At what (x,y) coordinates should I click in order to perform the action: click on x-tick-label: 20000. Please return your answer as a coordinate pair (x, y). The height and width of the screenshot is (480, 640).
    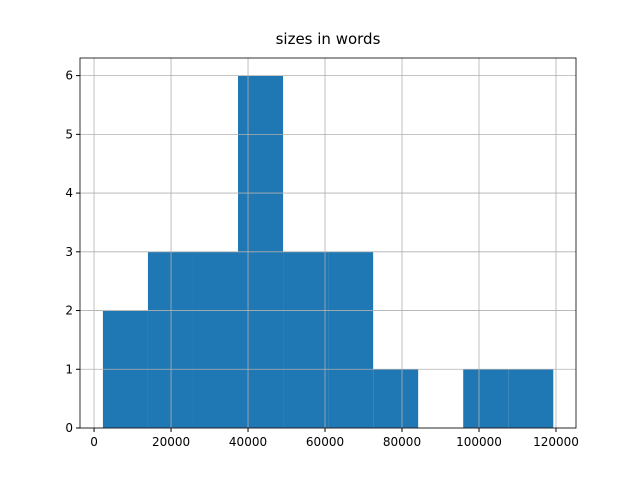
    Looking at the image, I should click on (171, 442).